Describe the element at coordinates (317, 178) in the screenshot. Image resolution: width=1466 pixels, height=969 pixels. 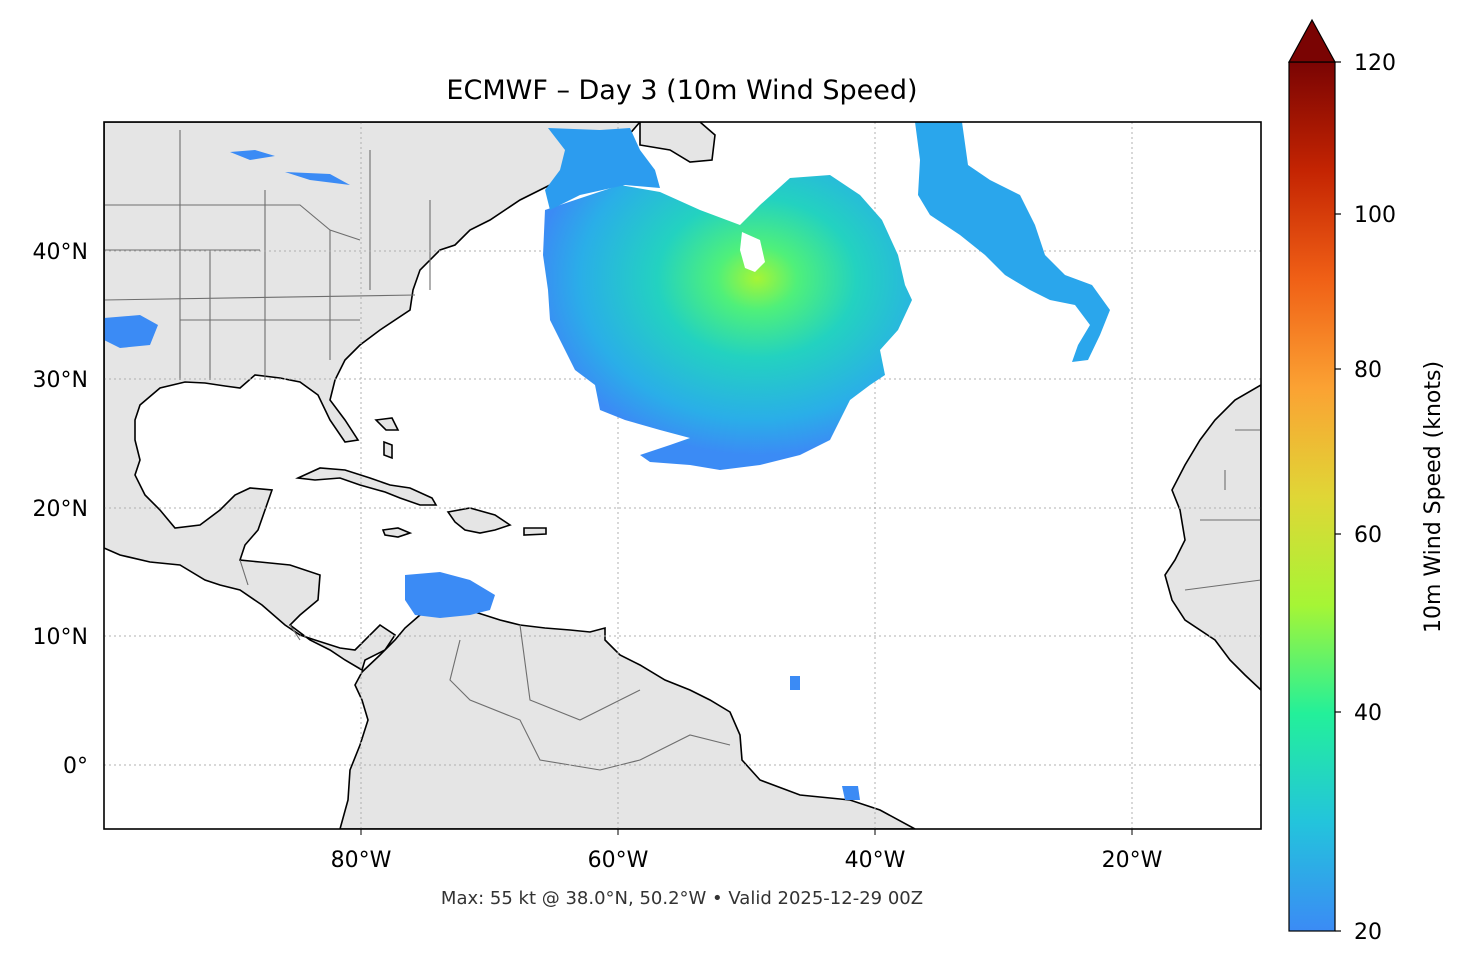
I see `hudson-scattered-wind-patch` at that location.